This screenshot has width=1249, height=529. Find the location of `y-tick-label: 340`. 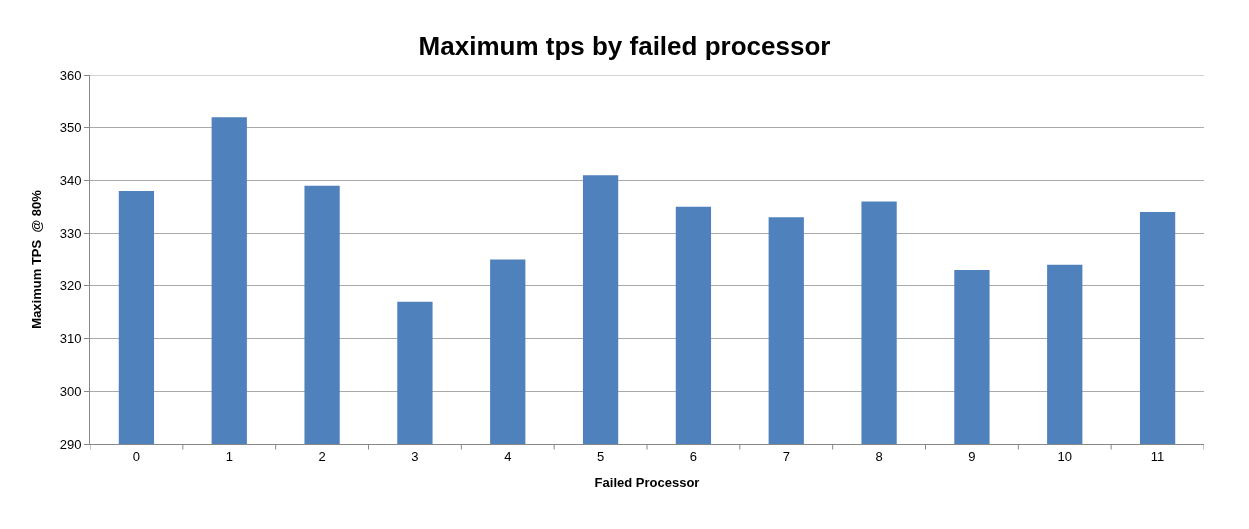

y-tick-label: 340 is located at coordinates (70, 180).